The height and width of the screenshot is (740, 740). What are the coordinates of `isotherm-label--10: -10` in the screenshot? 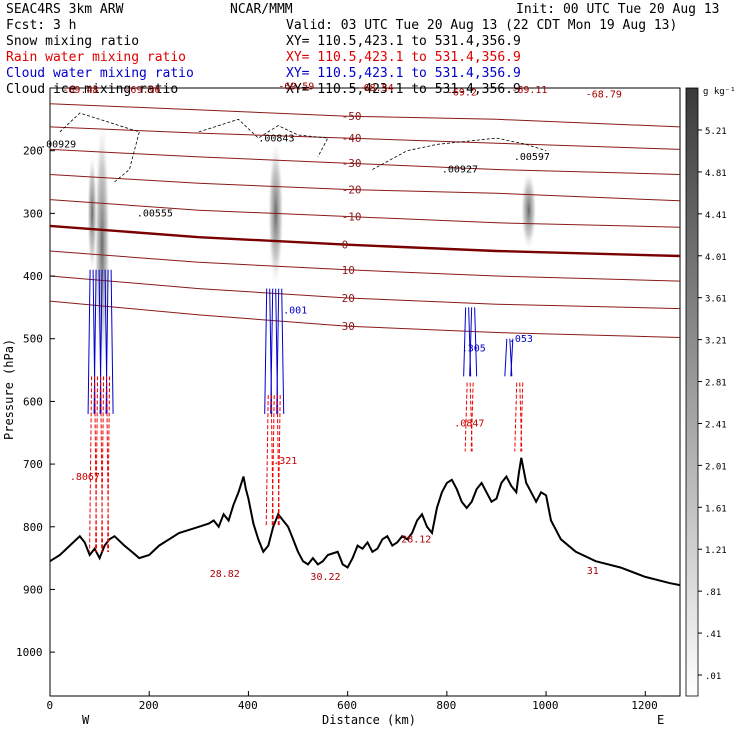 It's located at (352, 216).